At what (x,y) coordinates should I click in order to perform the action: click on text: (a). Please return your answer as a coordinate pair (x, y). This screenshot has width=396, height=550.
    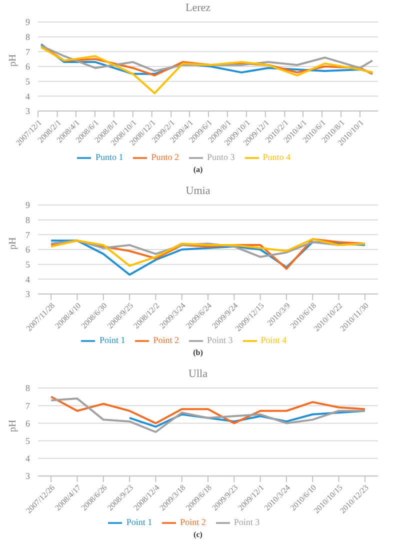
    Looking at the image, I should click on (198, 170).